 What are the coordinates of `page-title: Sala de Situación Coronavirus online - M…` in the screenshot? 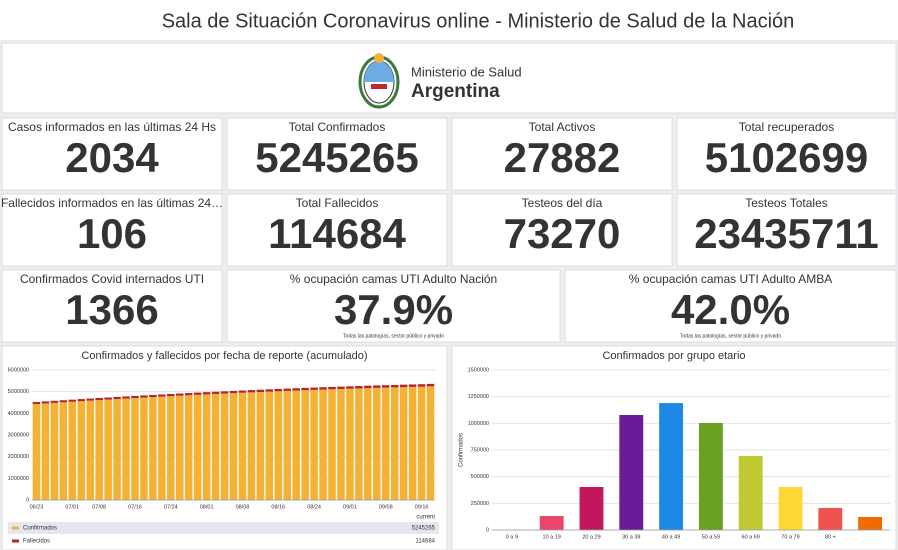 It's located at (478, 21).